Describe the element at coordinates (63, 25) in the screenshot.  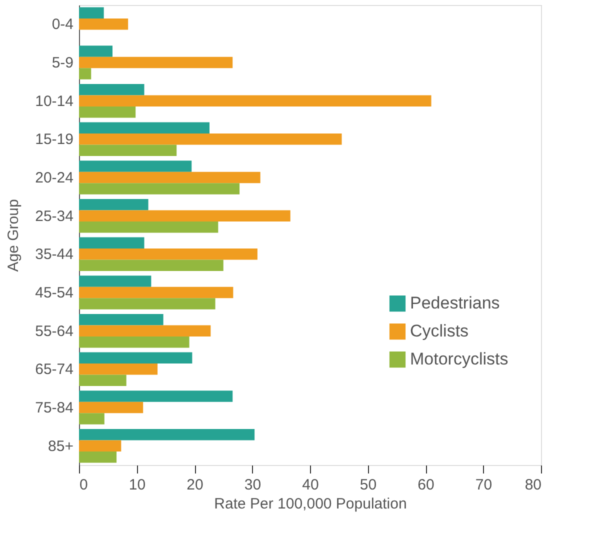
I see `y-tick-label: 0-4` at that location.